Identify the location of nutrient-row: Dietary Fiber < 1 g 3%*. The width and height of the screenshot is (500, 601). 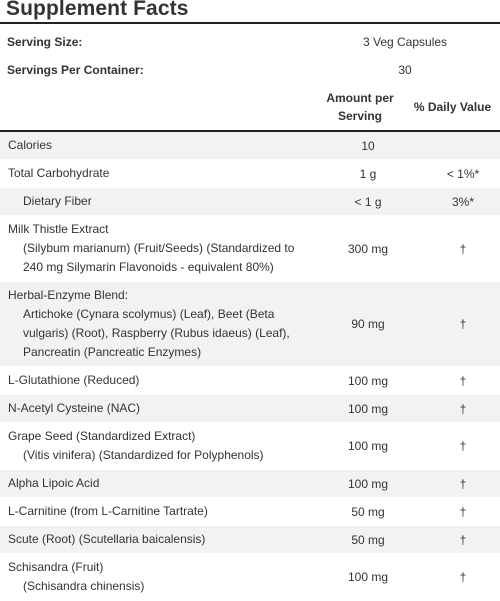
(250, 201).